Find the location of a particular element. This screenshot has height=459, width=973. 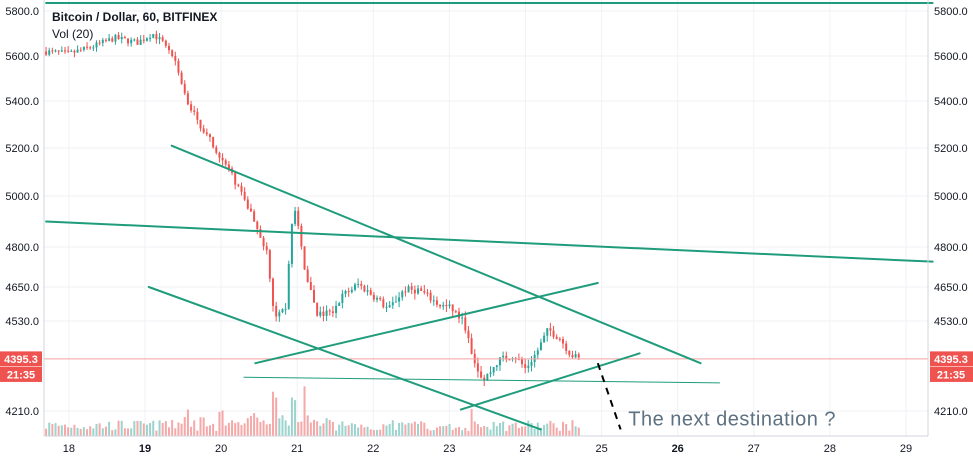

price-badge-left-text: 21:35 is located at coordinates (21, 375).